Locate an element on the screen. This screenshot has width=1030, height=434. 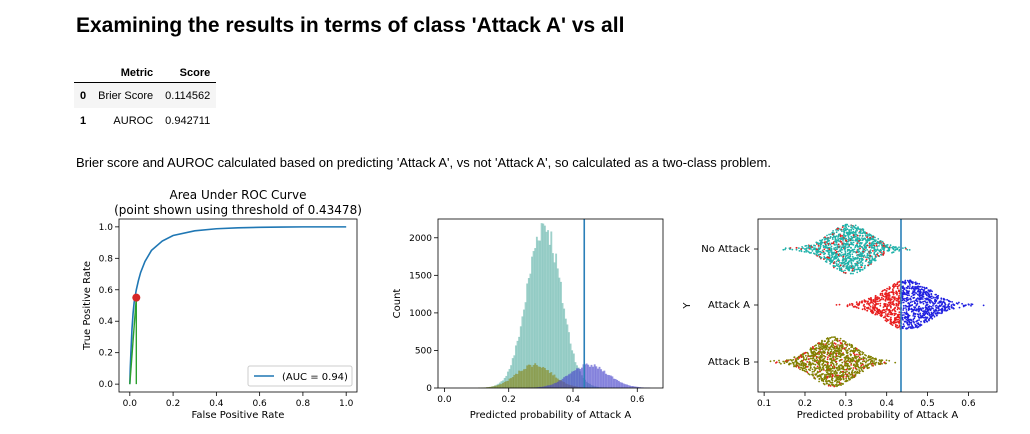
y-tick-label: 0.8 is located at coordinates (106, 259).